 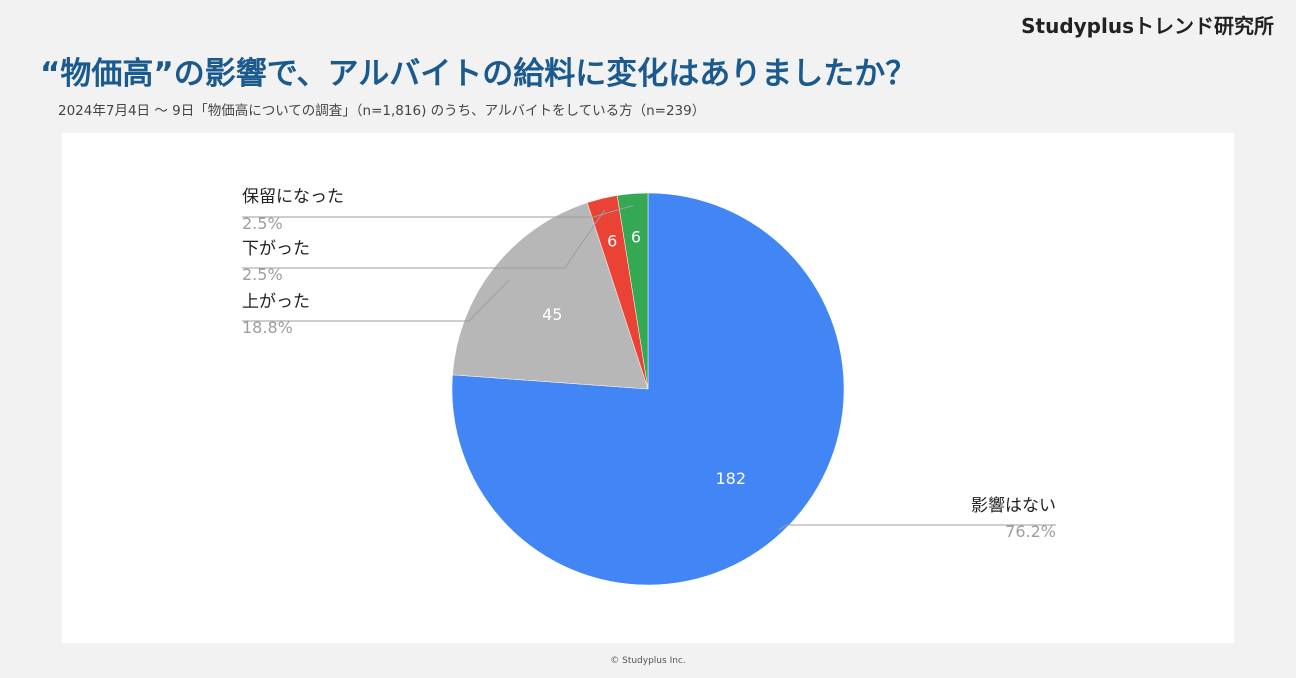 I want to click on page-title: “物価高”の影響で、アルバイトの給料に変化はありましたか？, so click(x=478, y=74).